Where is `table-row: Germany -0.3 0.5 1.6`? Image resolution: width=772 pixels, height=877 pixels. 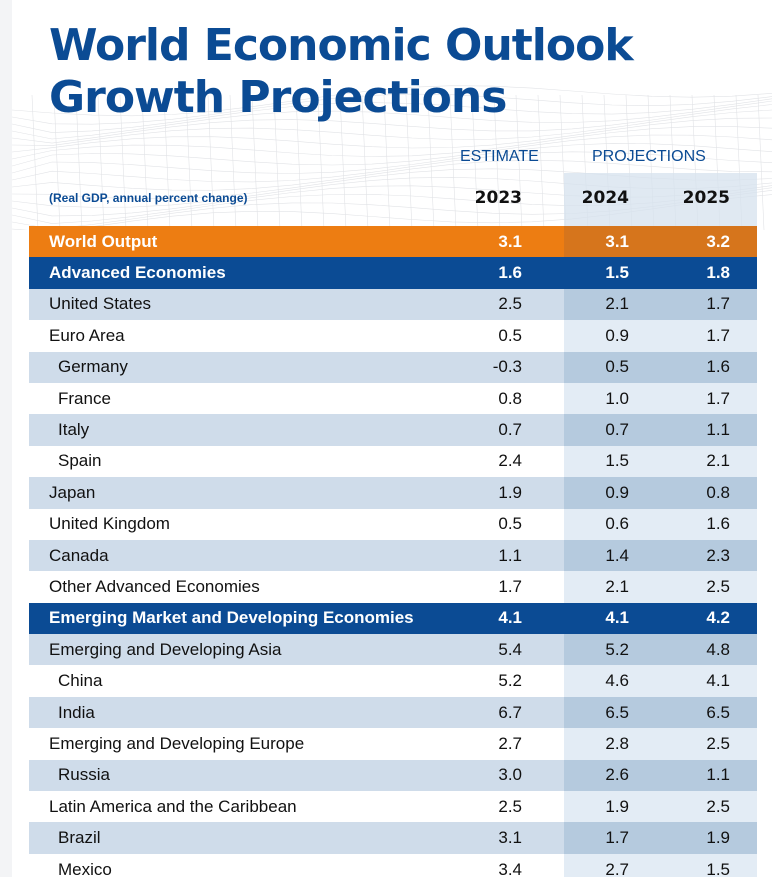
table-row: Germany -0.3 0.5 1.6 is located at coordinates (393, 367).